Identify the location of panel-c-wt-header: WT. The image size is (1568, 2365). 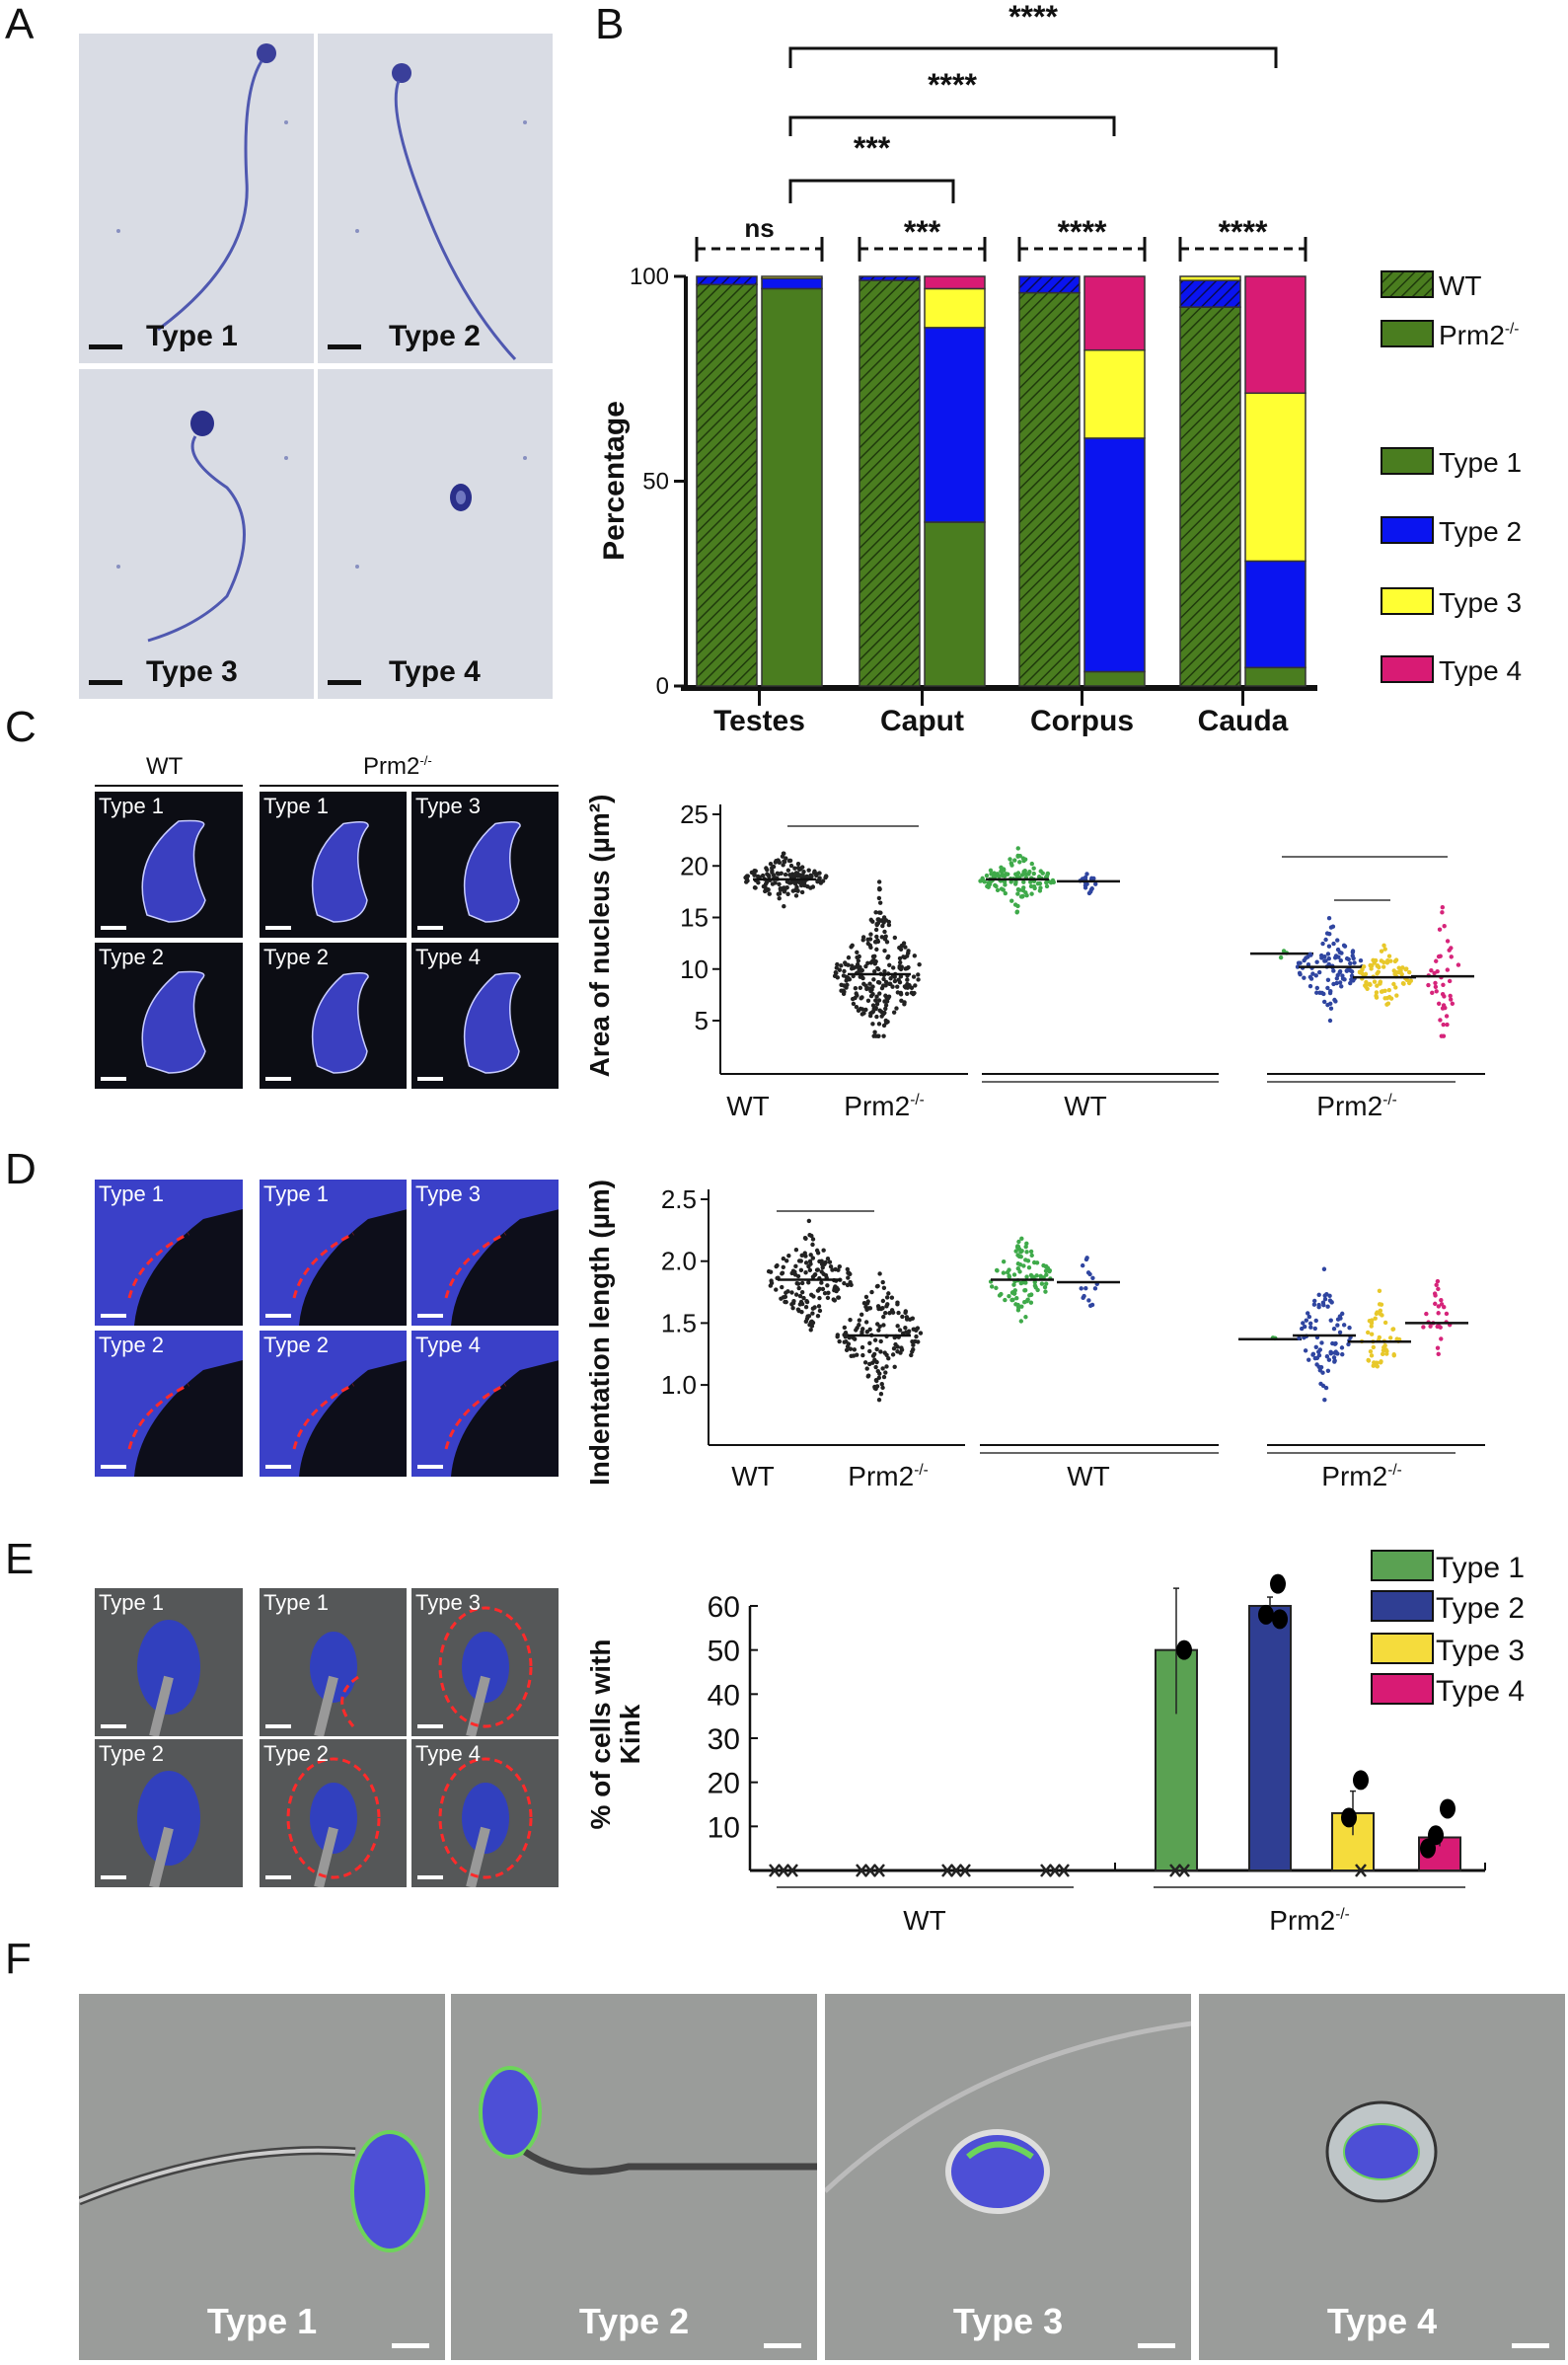
(165, 766).